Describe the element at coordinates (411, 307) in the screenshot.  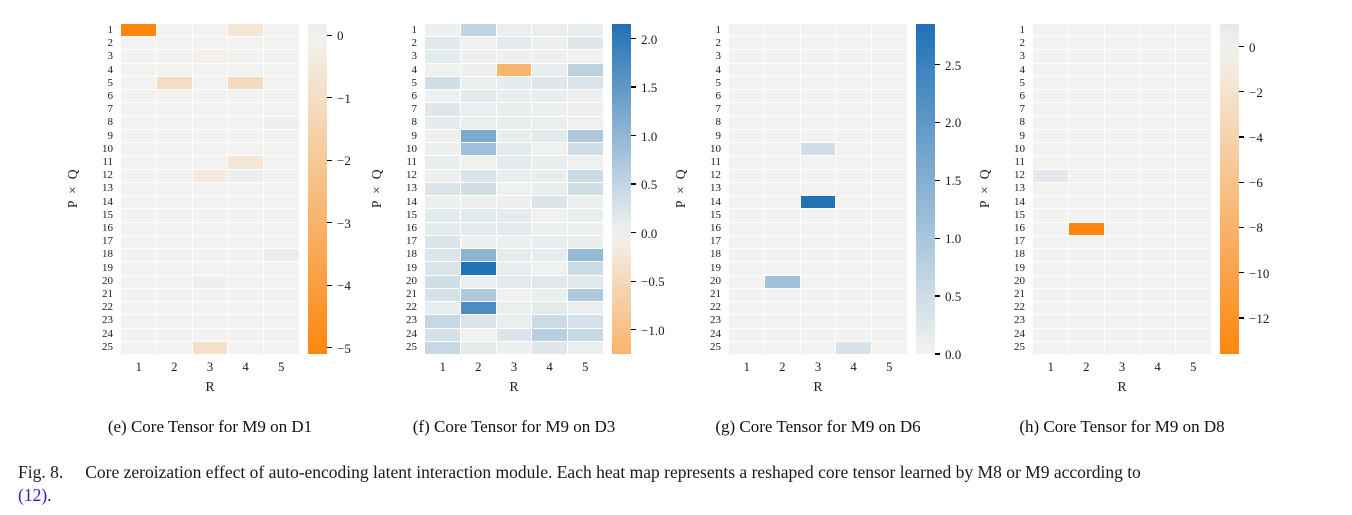
I see `y-tick-label: 22` at that location.